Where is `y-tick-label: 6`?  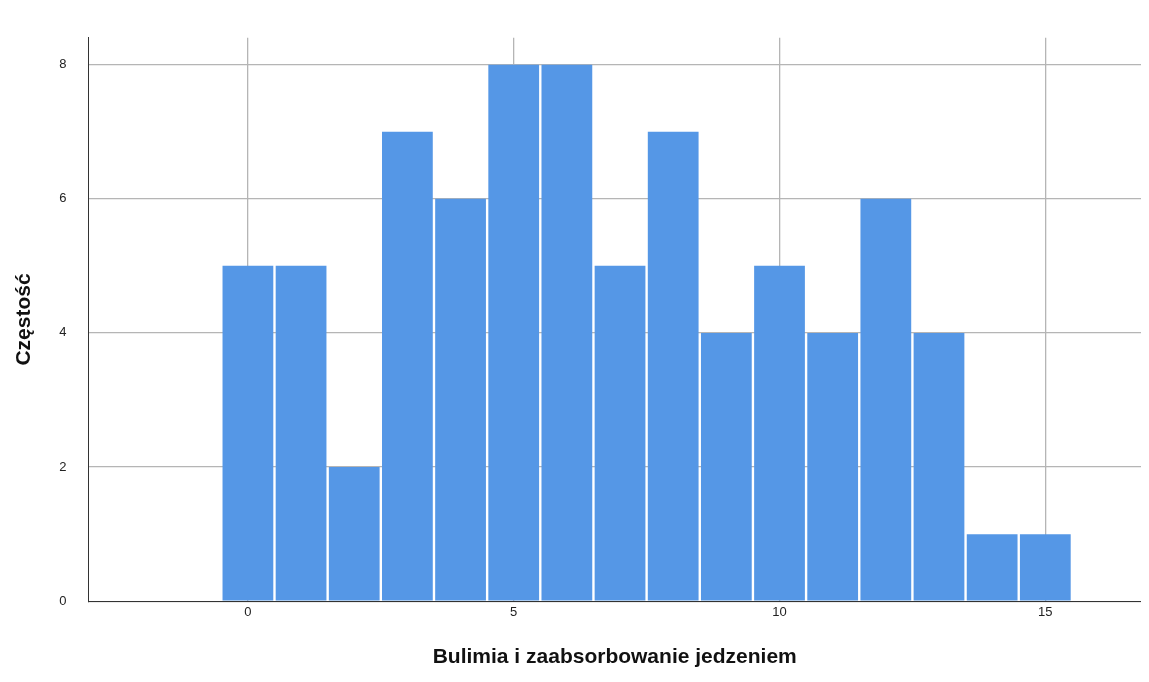 y-tick-label: 6 is located at coordinates (63, 198).